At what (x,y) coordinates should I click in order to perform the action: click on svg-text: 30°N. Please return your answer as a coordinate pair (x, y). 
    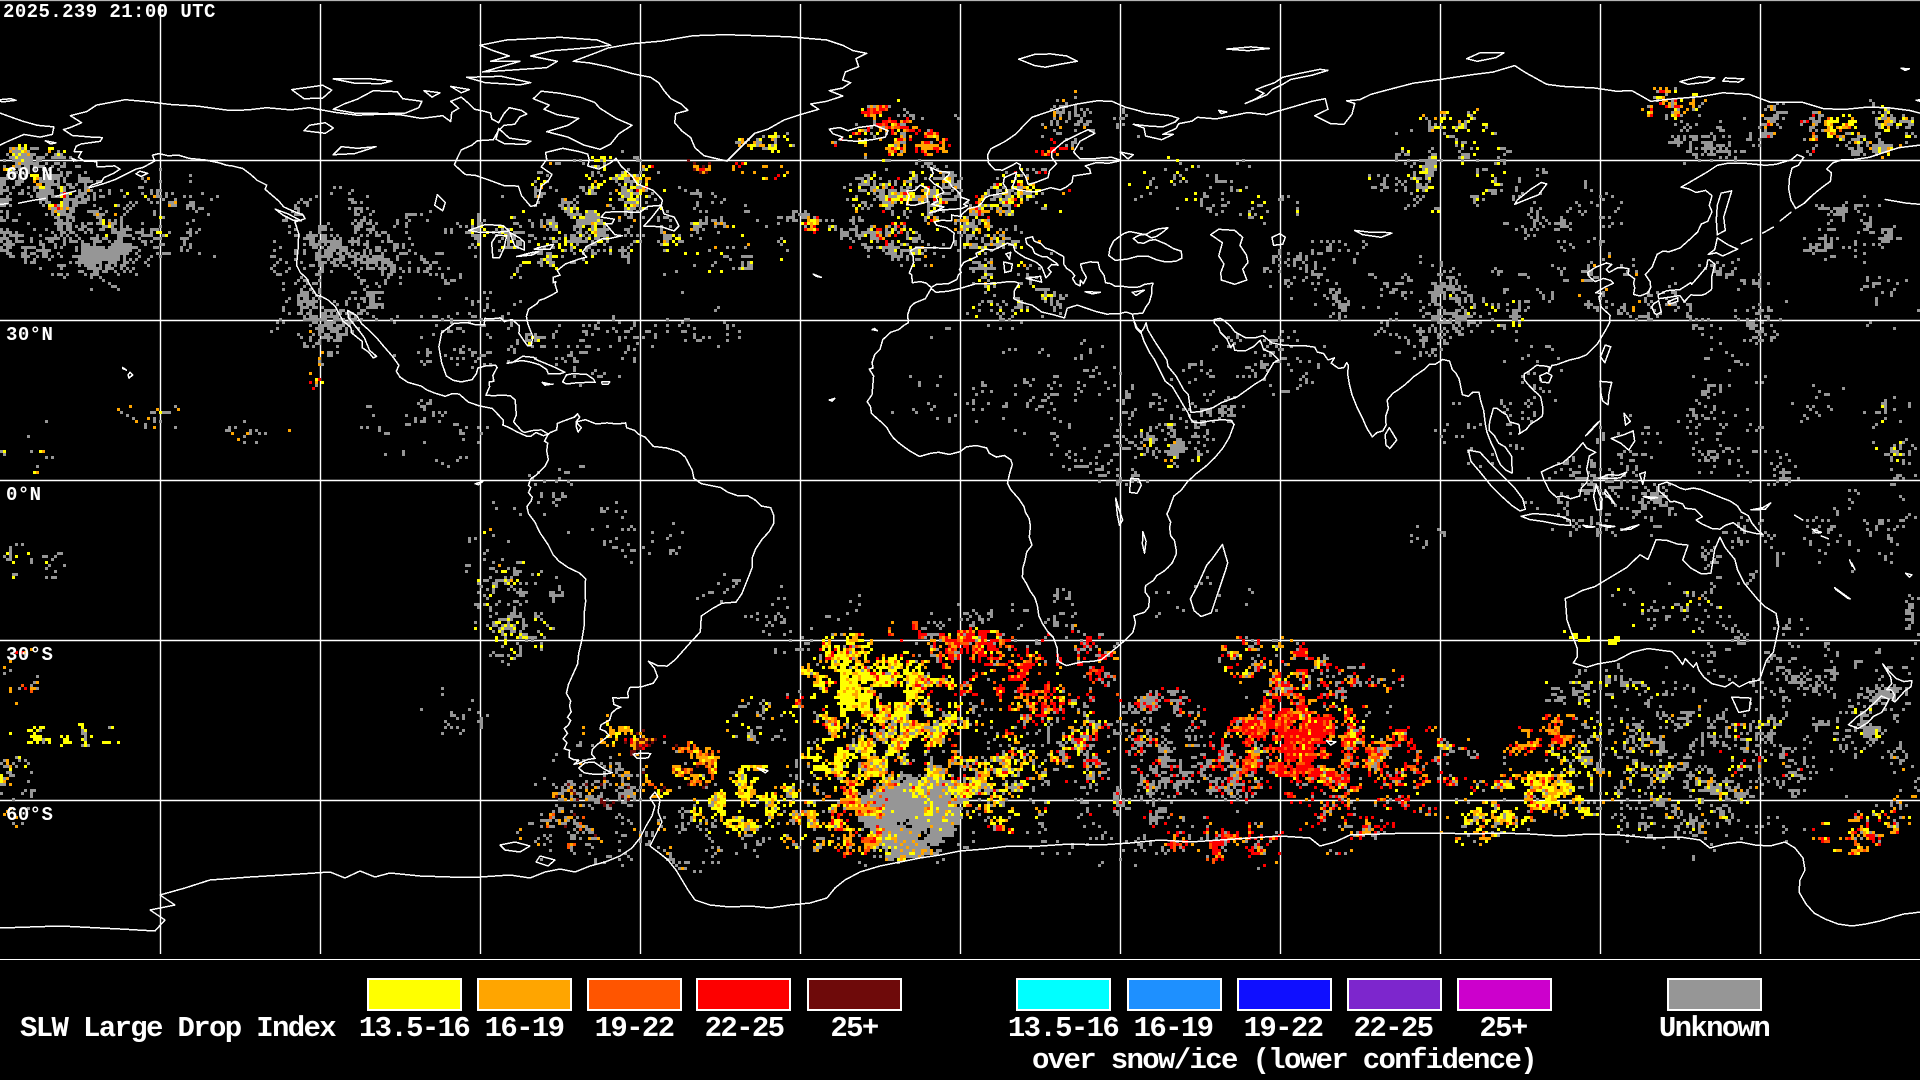
    Looking at the image, I should click on (29, 335).